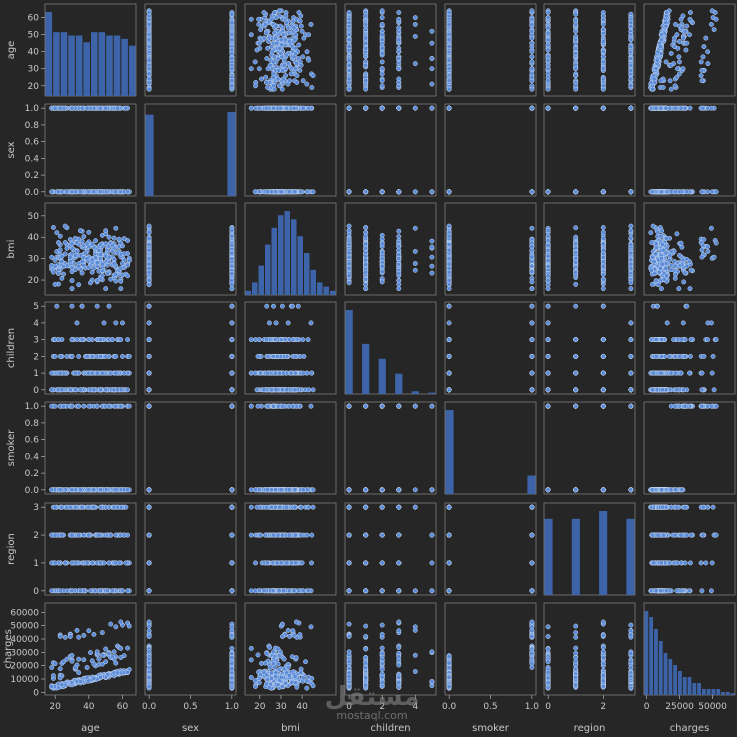  What do you see at coordinates (290, 249) in the screenshot?
I see `panel-bmi-vs-bmi` at bounding box center [290, 249].